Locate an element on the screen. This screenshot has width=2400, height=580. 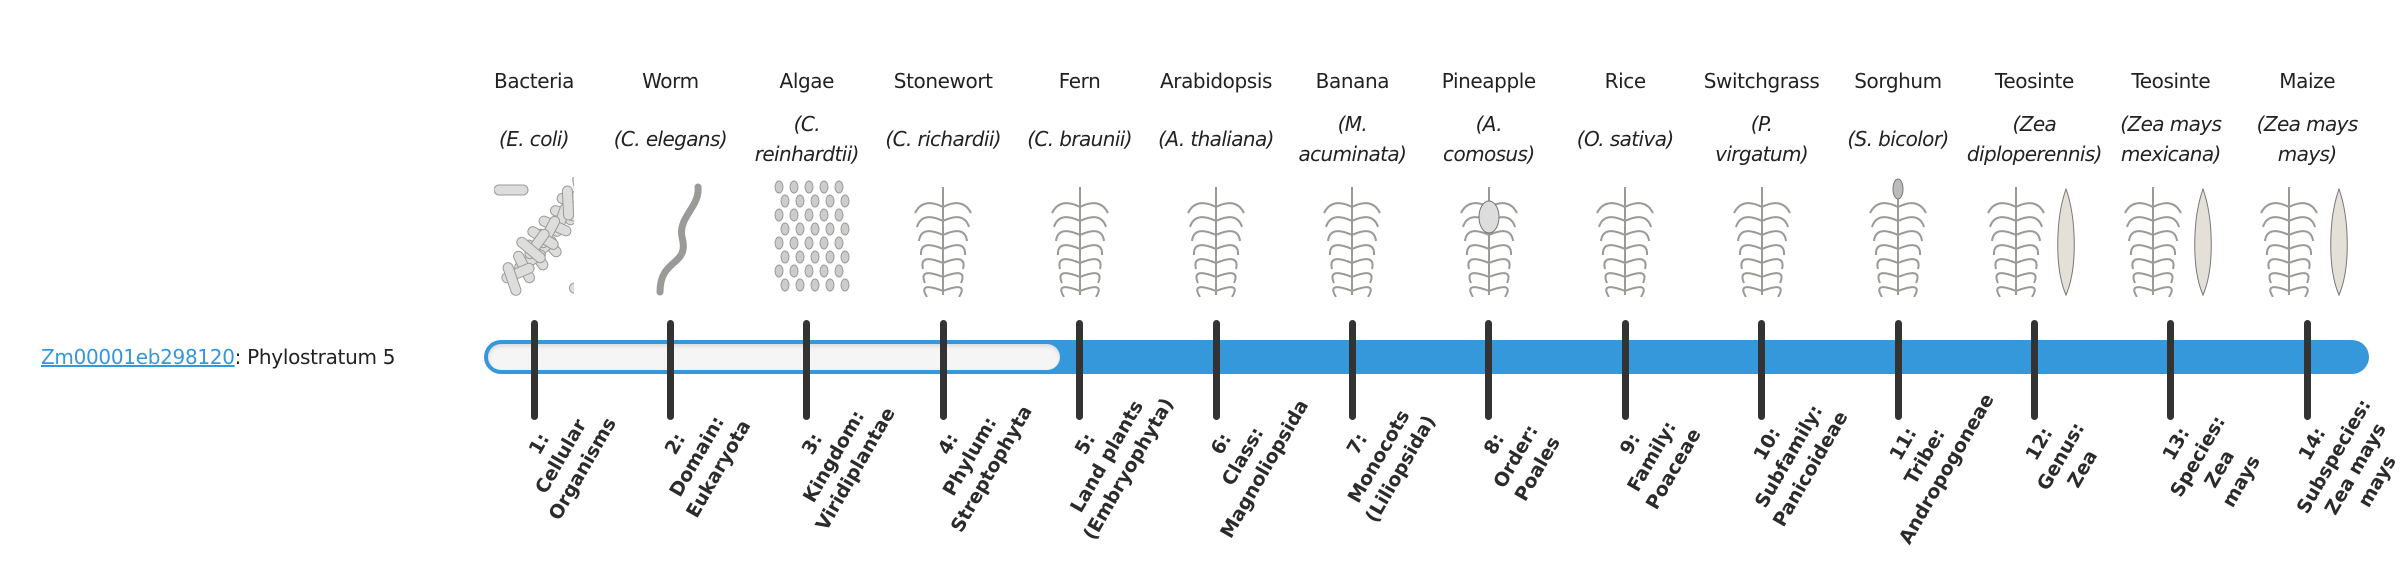
organism-name: Banana is located at coordinates (1352, 81).